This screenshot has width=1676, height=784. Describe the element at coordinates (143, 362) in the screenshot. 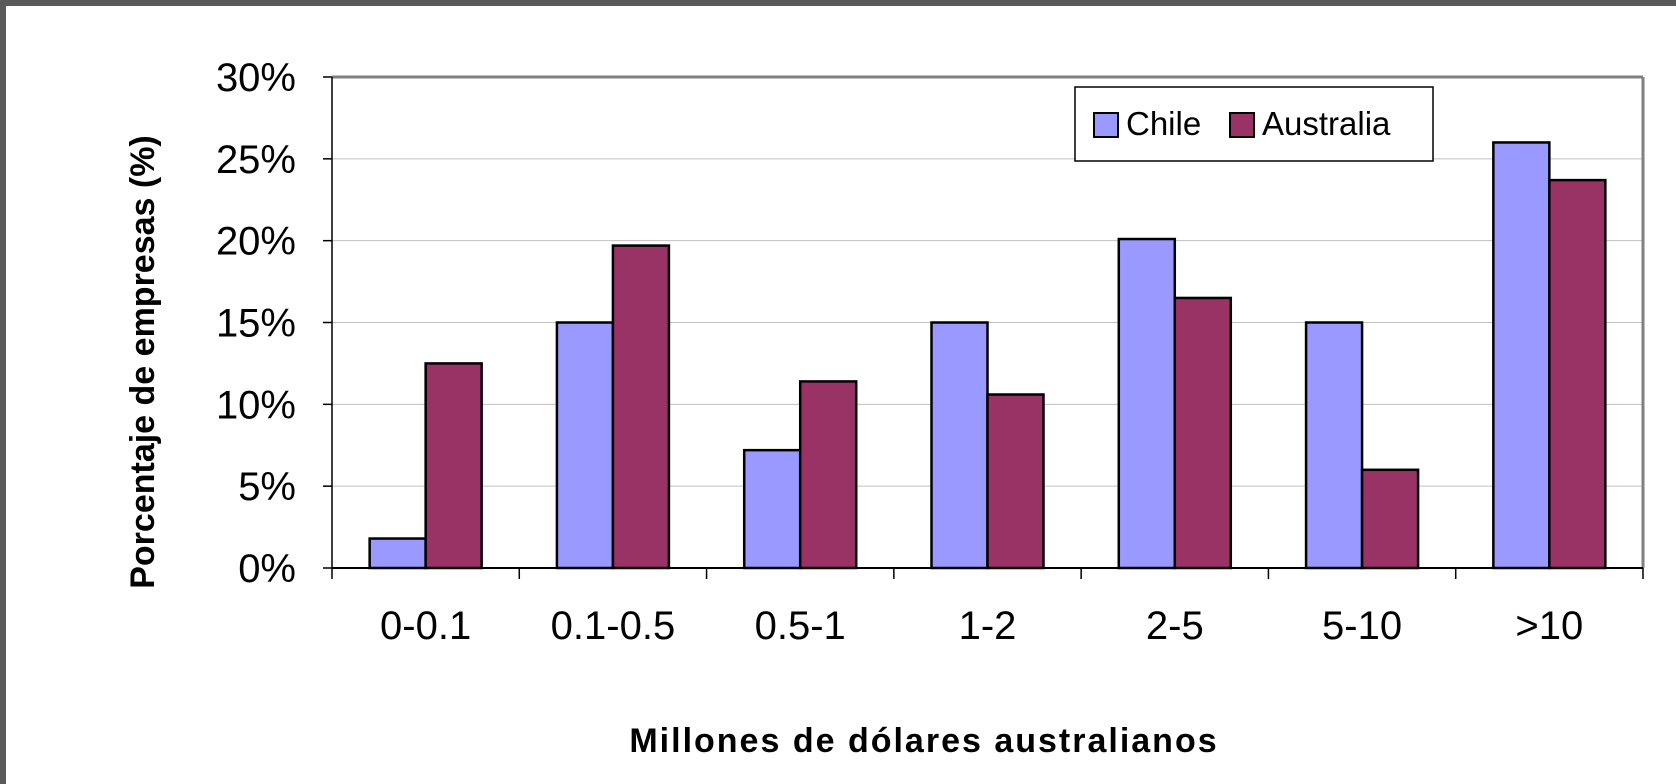

I see `y-axis-title: Porcentaje de empresas (%)` at that location.